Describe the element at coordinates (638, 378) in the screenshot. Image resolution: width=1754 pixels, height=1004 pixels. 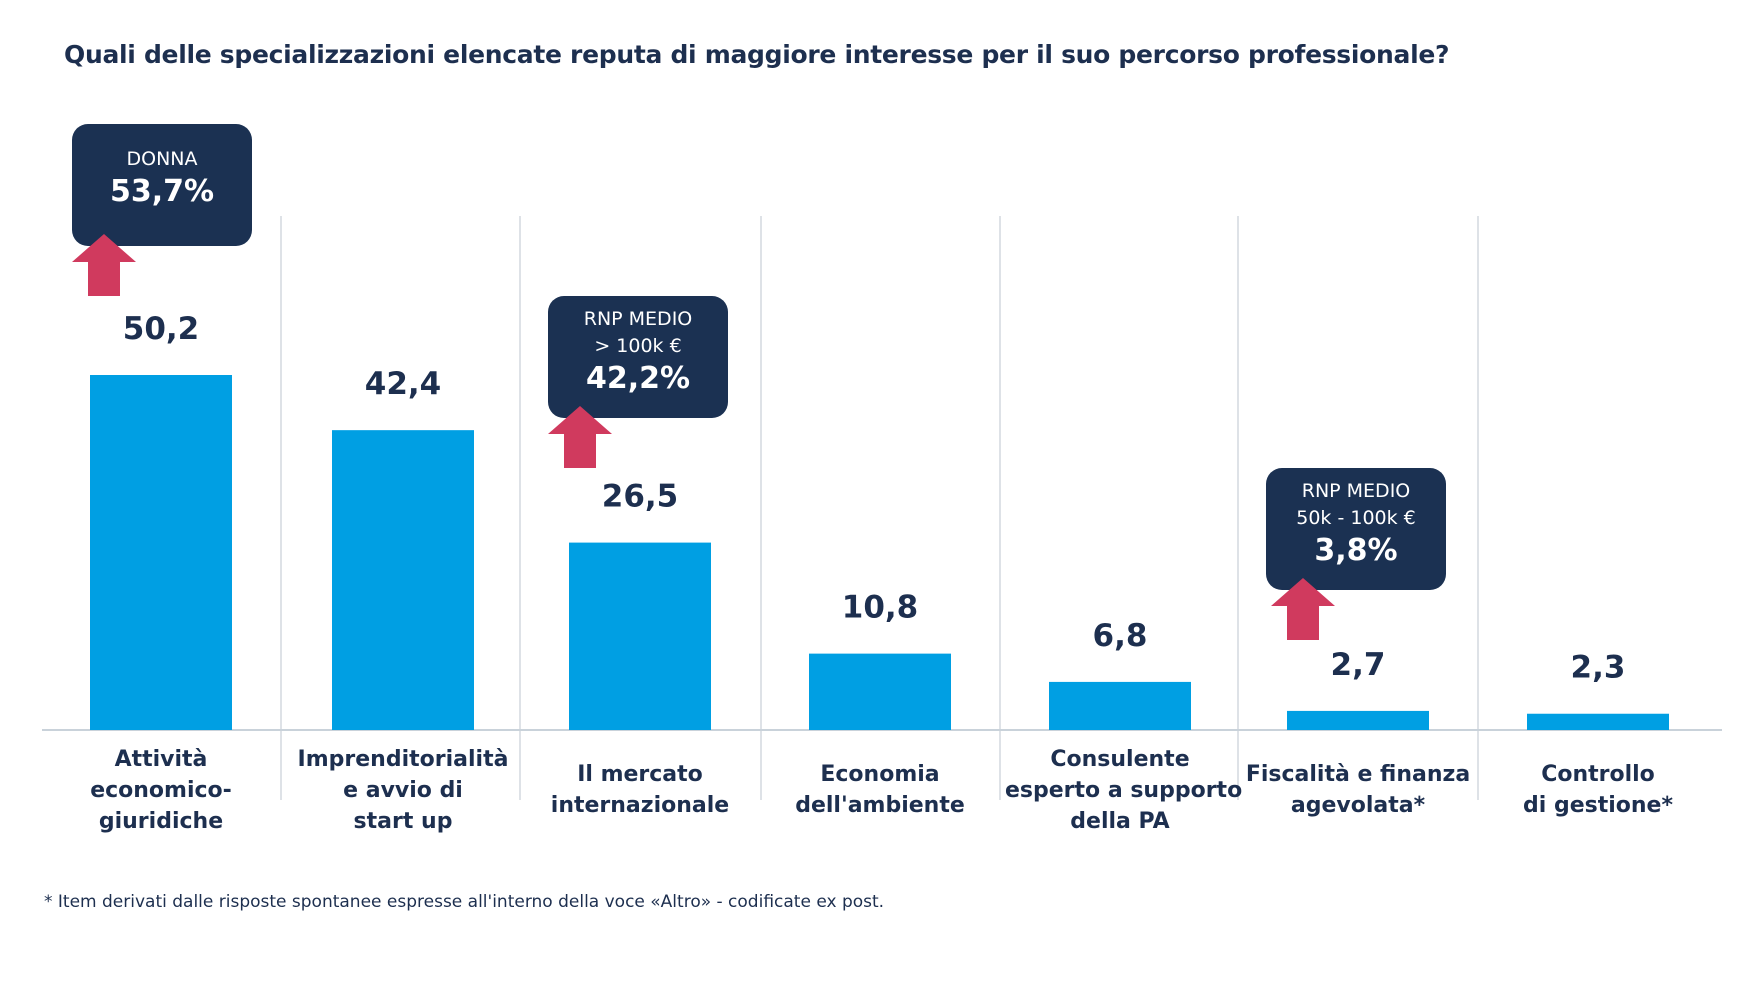
I see `callout-value: 42,2%` at that location.